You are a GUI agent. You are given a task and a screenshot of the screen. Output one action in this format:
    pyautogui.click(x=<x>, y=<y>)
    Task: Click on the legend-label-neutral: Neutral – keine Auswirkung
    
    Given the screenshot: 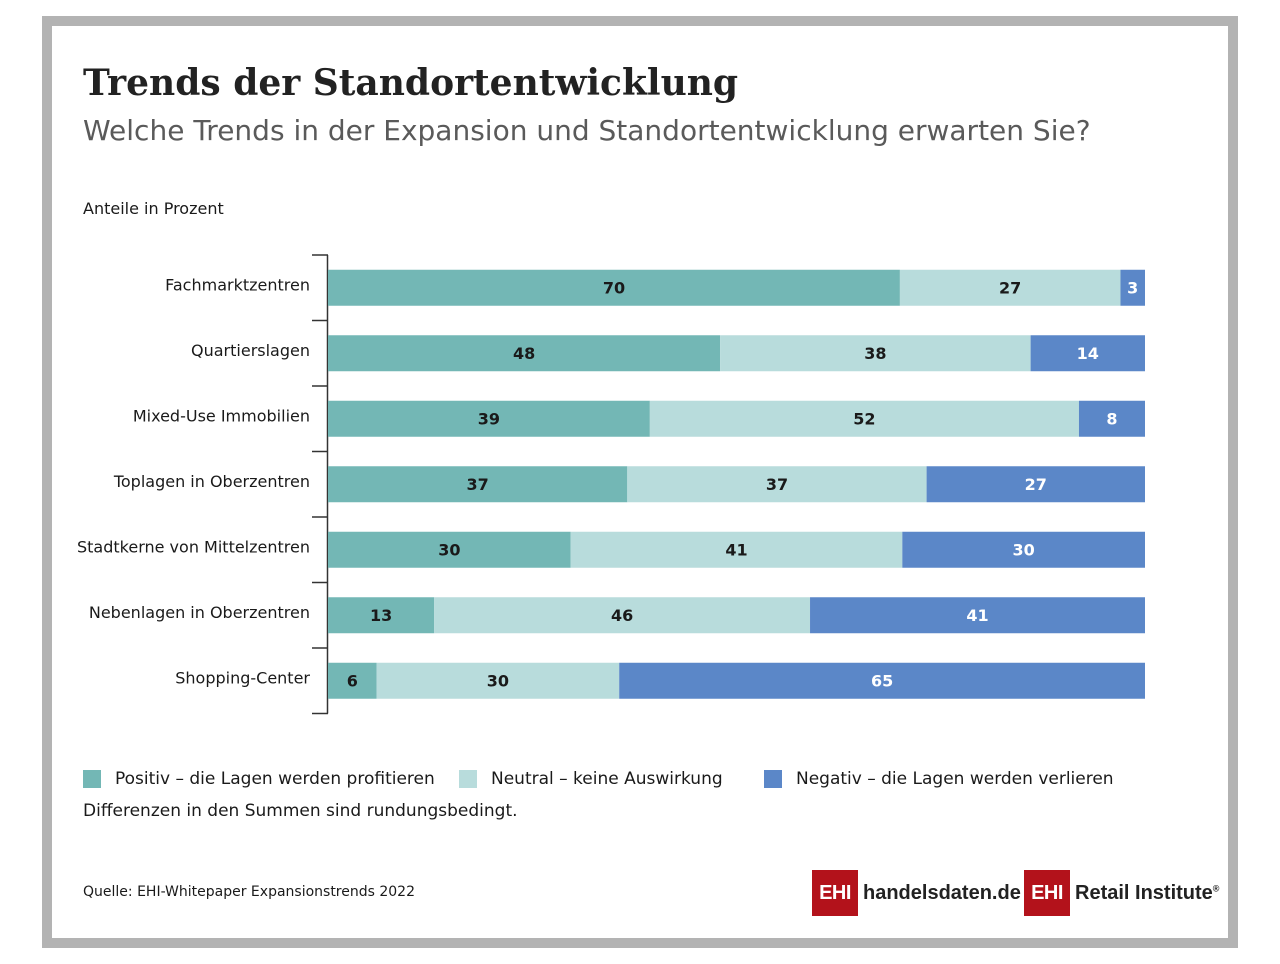 What is the action you would take?
    pyautogui.click(x=607, y=779)
    